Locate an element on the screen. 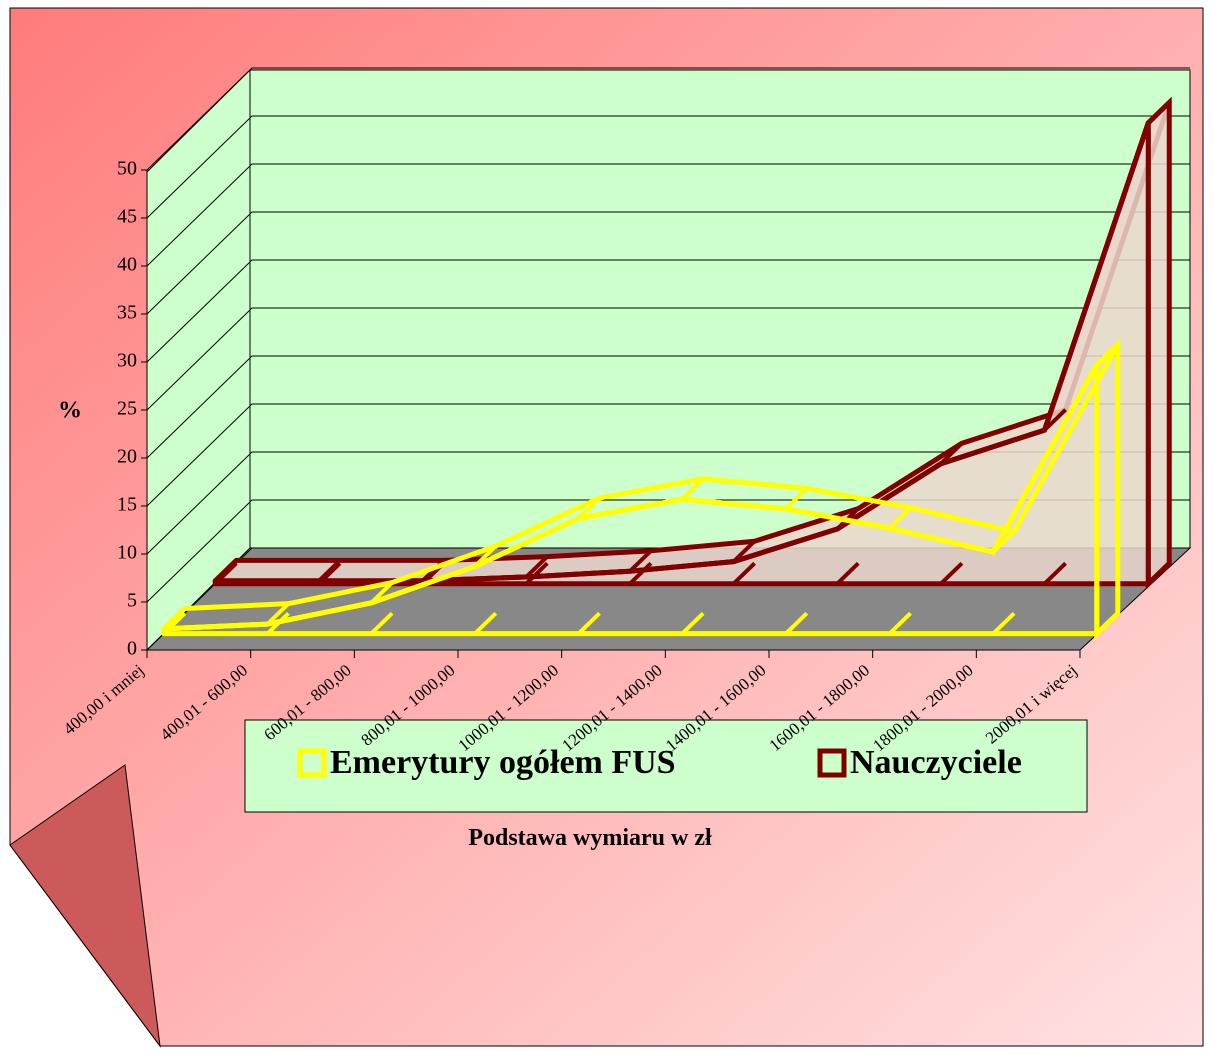 Image resolution: width=1213 pixels, height=1055 pixels. y-tick-label: 15 is located at coordinates (127, 505).